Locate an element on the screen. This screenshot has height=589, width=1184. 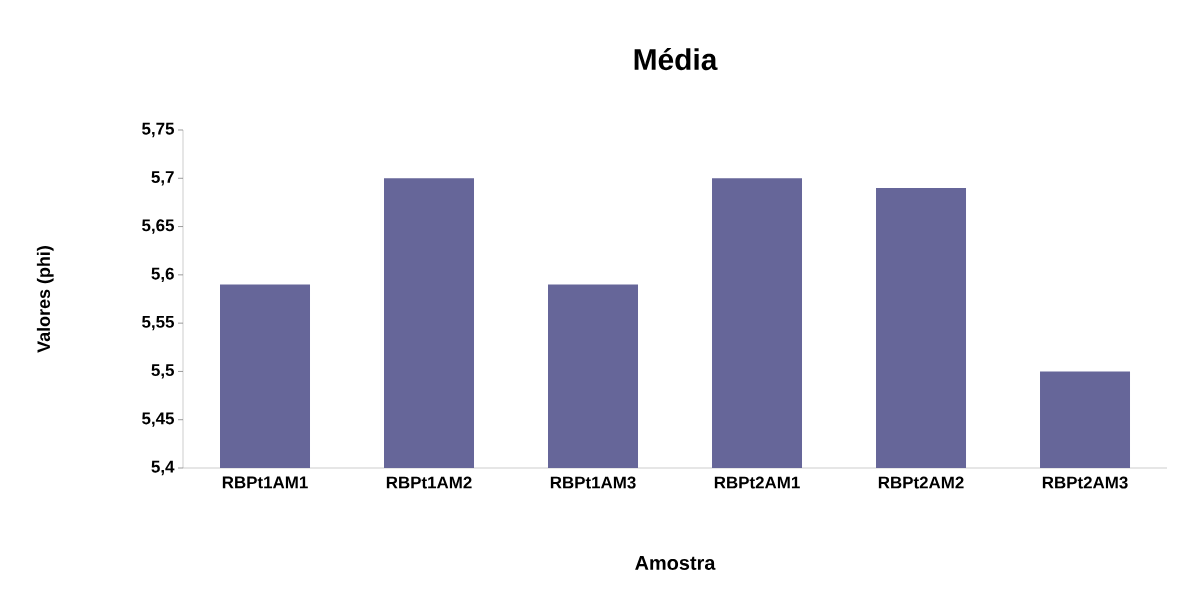
x-axis-title: Amostra is located at coordinates (675, 563).